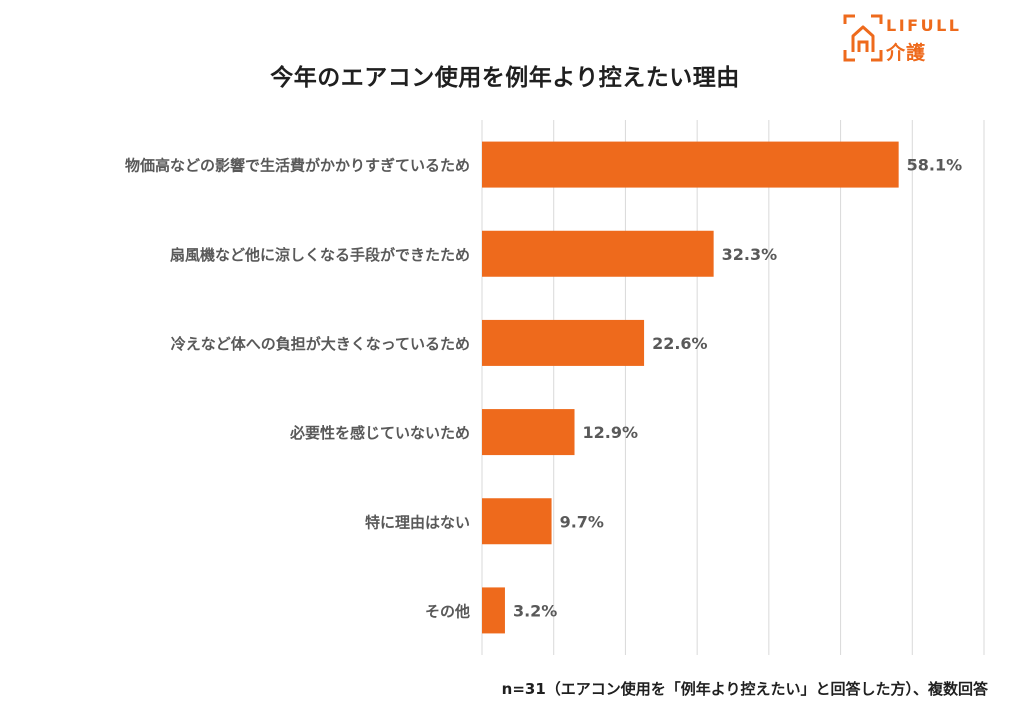  What do you see at coordinates (906, 53) in the screenshot?
I see `brand-sub: 介護` at bounding box center [906, 53].